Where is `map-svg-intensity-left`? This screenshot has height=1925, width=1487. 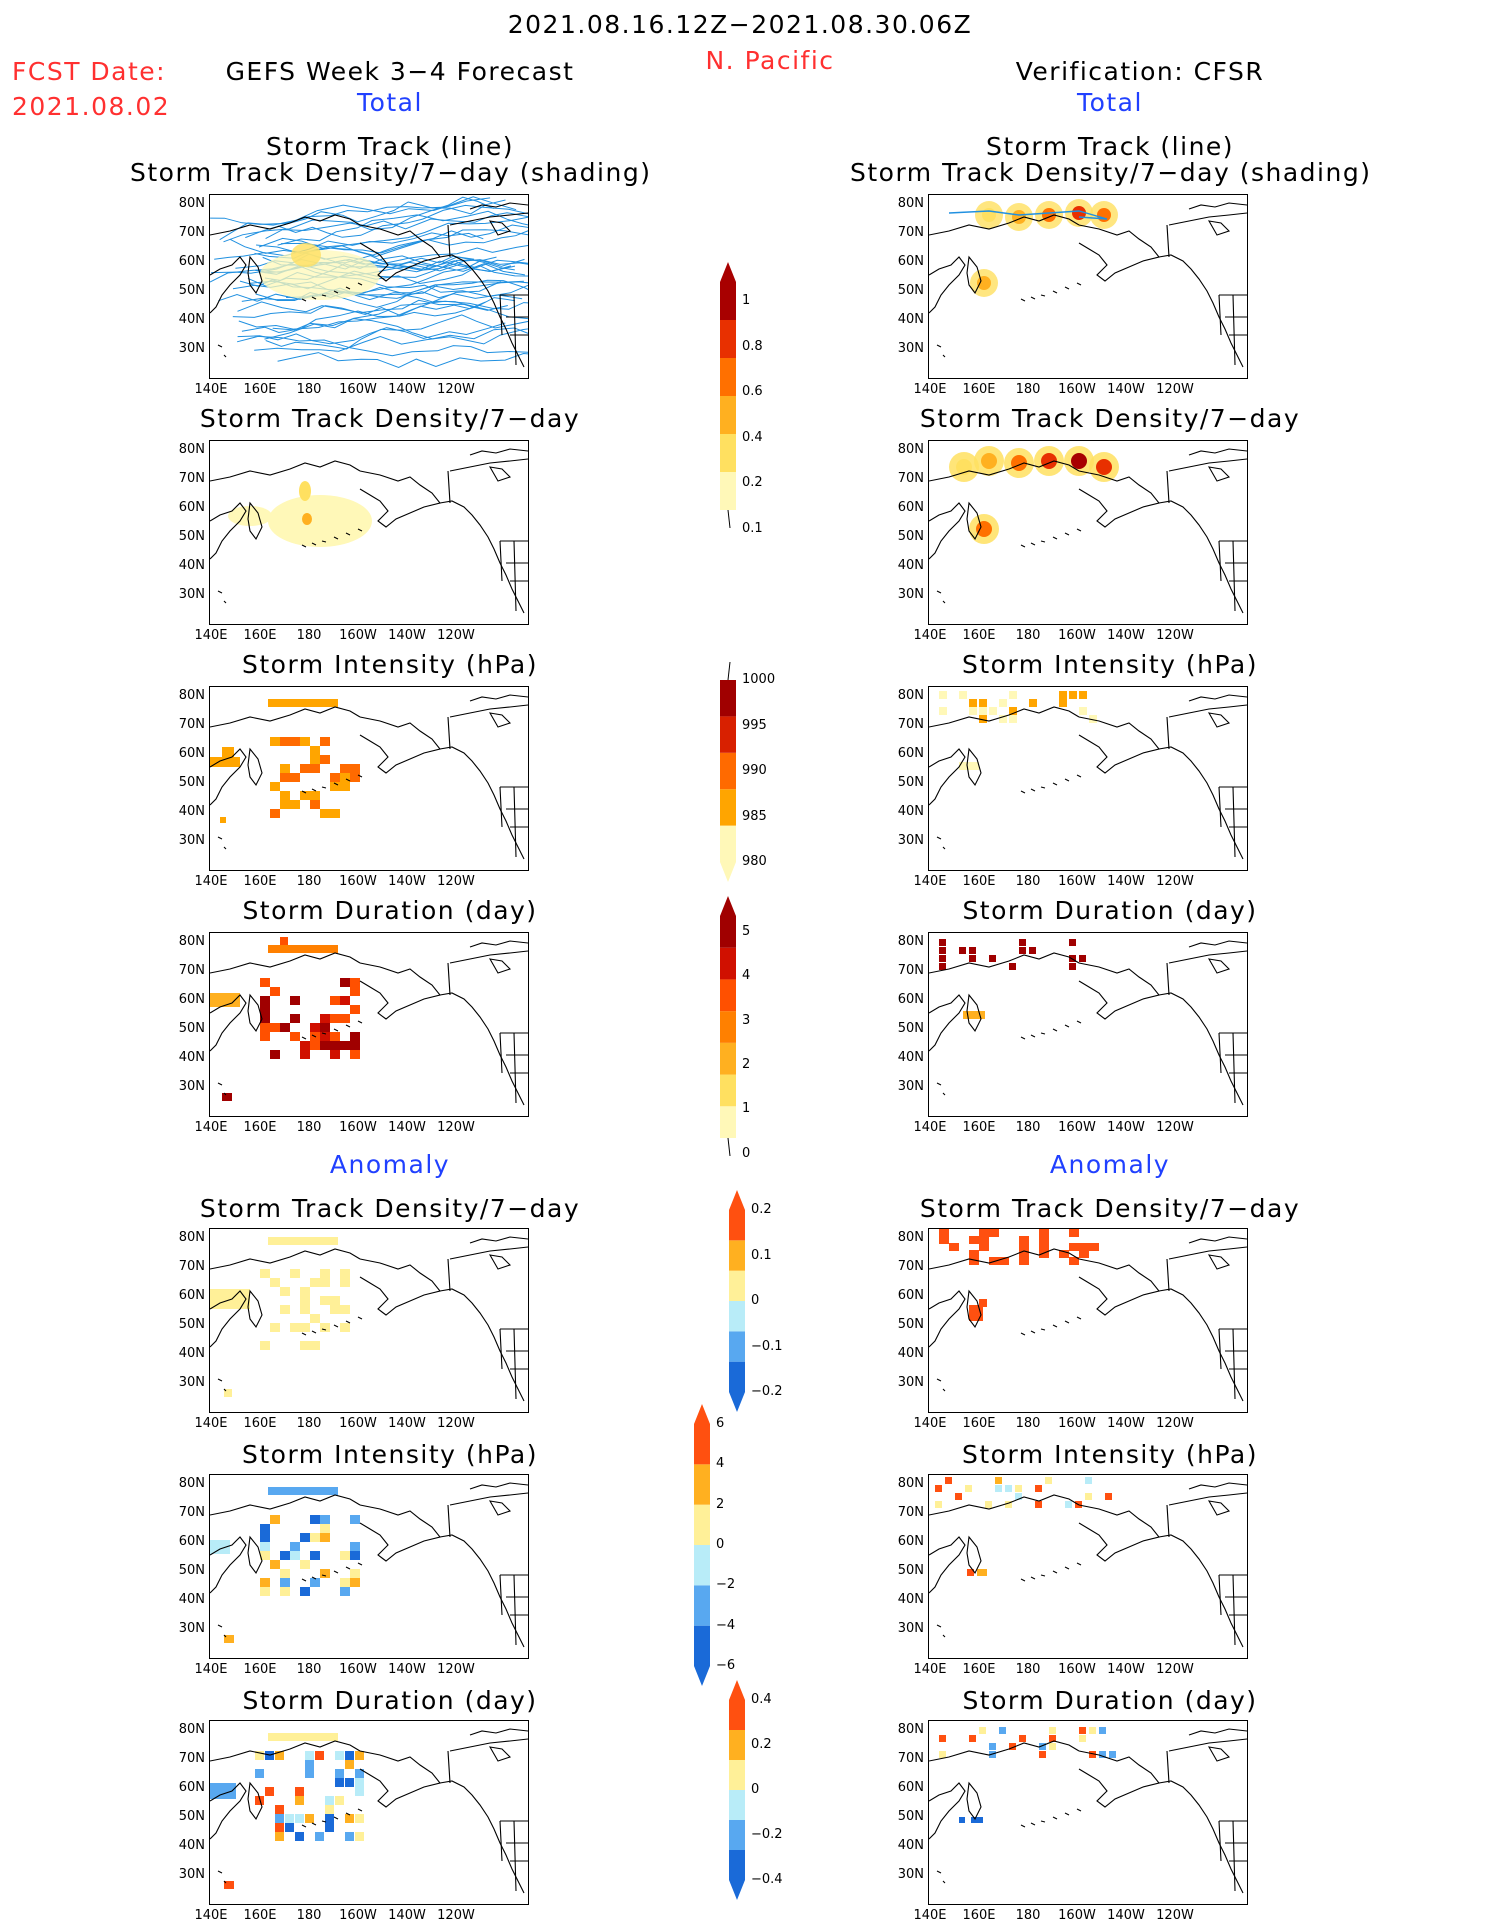
map-svg-intensity-left is located at coordinates (369, 777).